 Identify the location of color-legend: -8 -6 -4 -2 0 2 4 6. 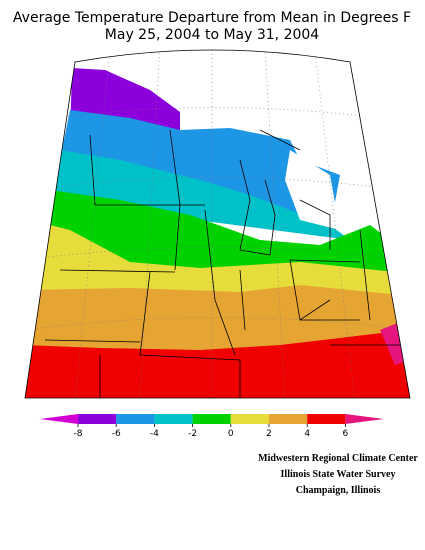
(211, 426).